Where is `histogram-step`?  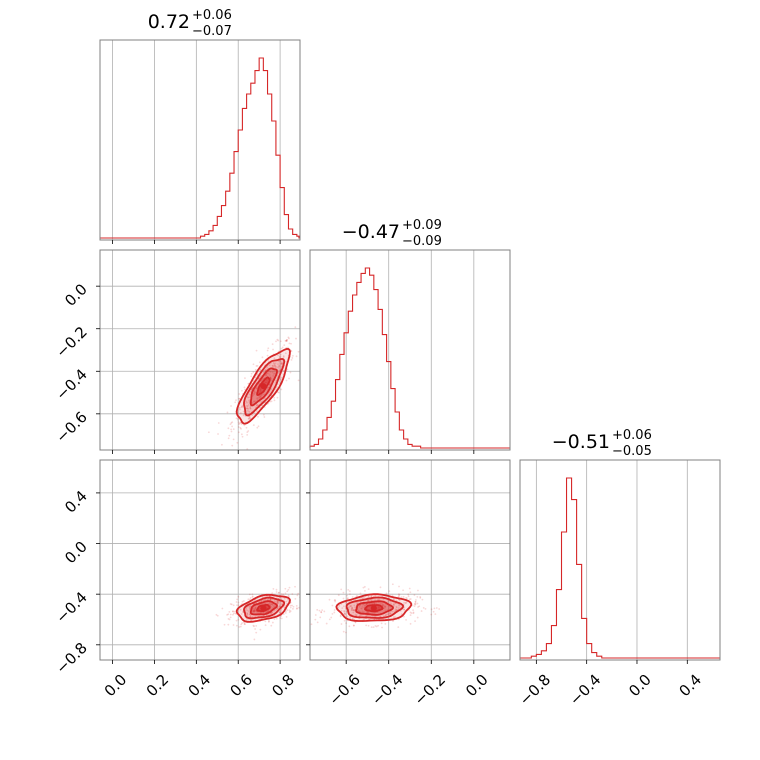
histogram-step is located at coordinates (200, 148).